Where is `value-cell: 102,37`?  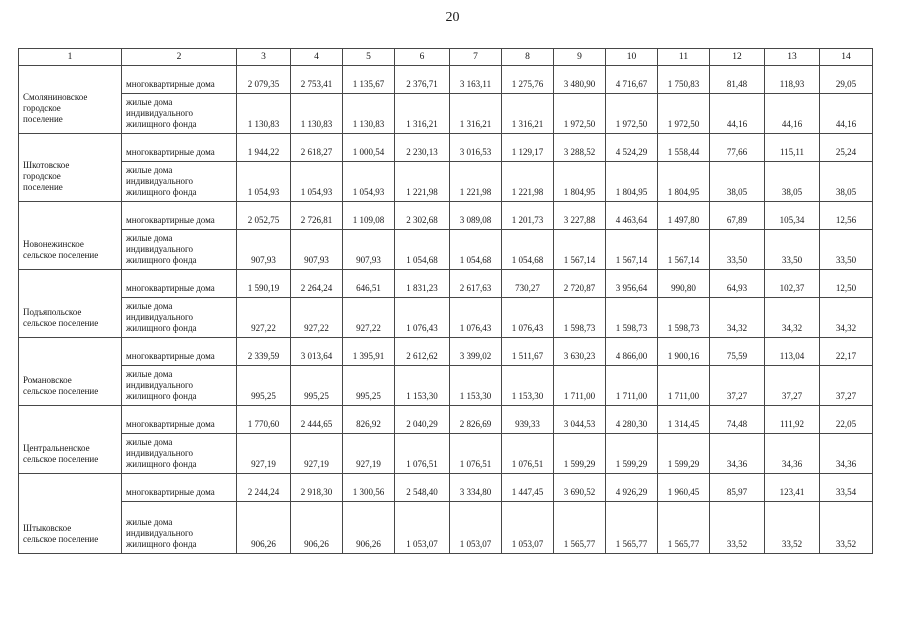
value-cell: 102,37 is located at coordinates (792, 283).